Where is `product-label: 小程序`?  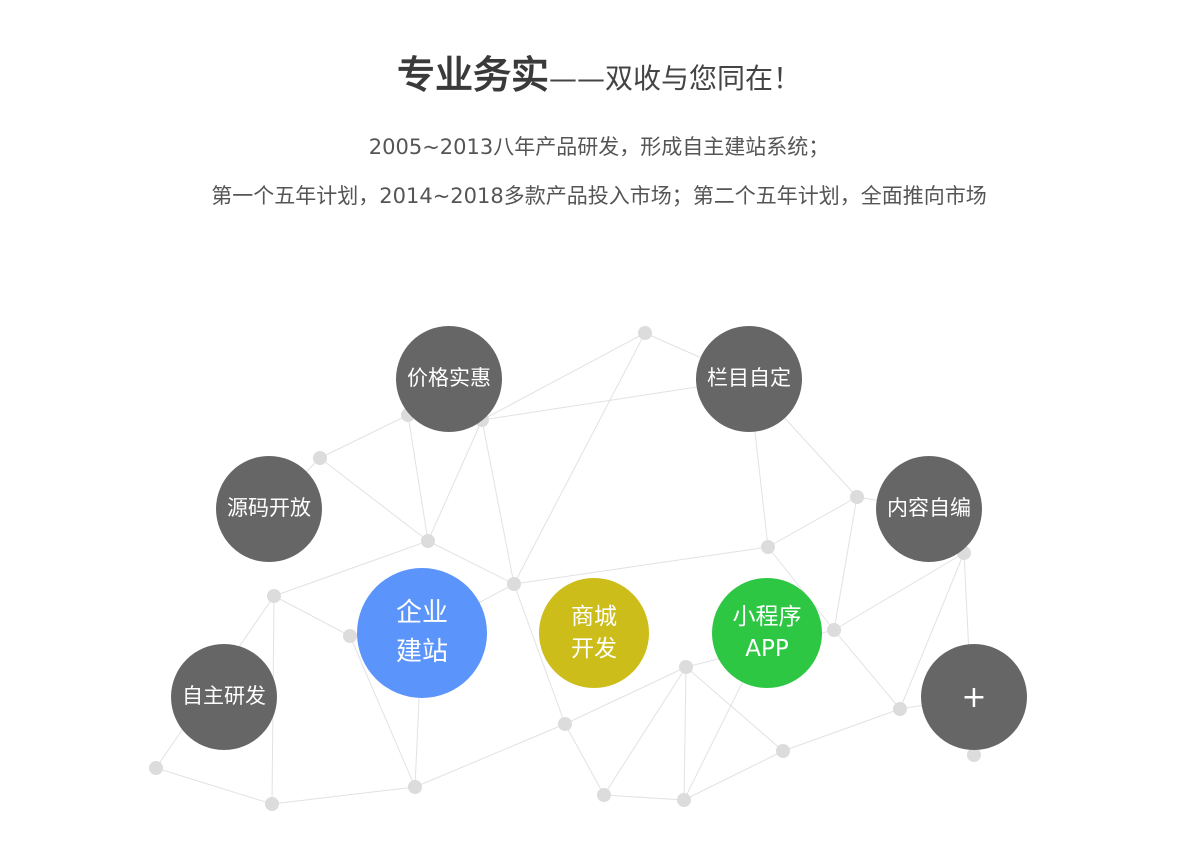 product-label: 小程序 is located at coordinates (767, 616).